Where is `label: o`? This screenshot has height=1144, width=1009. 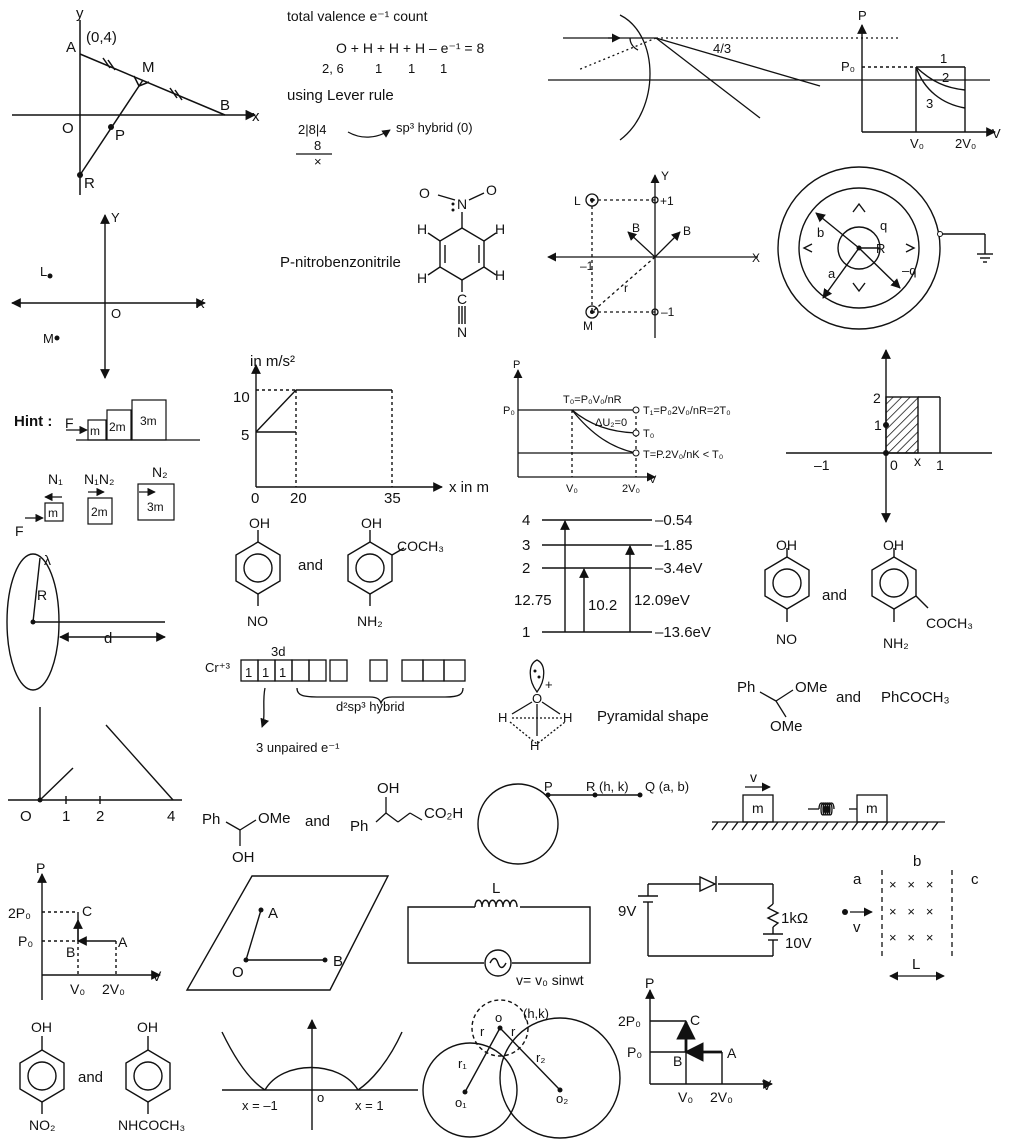
label: o is located at coordinates (320, 1097).